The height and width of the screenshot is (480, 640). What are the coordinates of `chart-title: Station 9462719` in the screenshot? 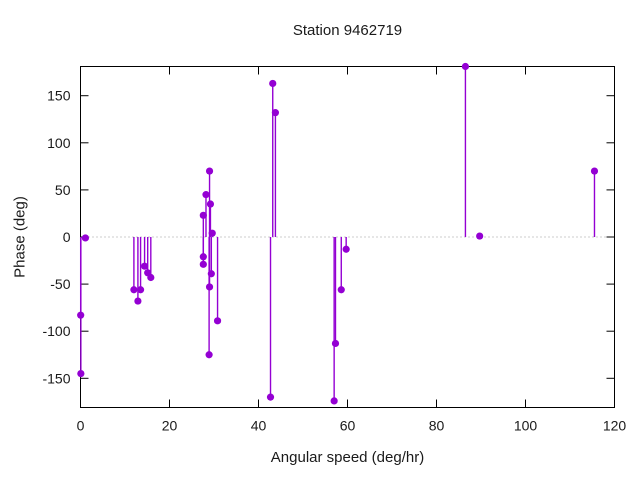 It's located at (347, 30).